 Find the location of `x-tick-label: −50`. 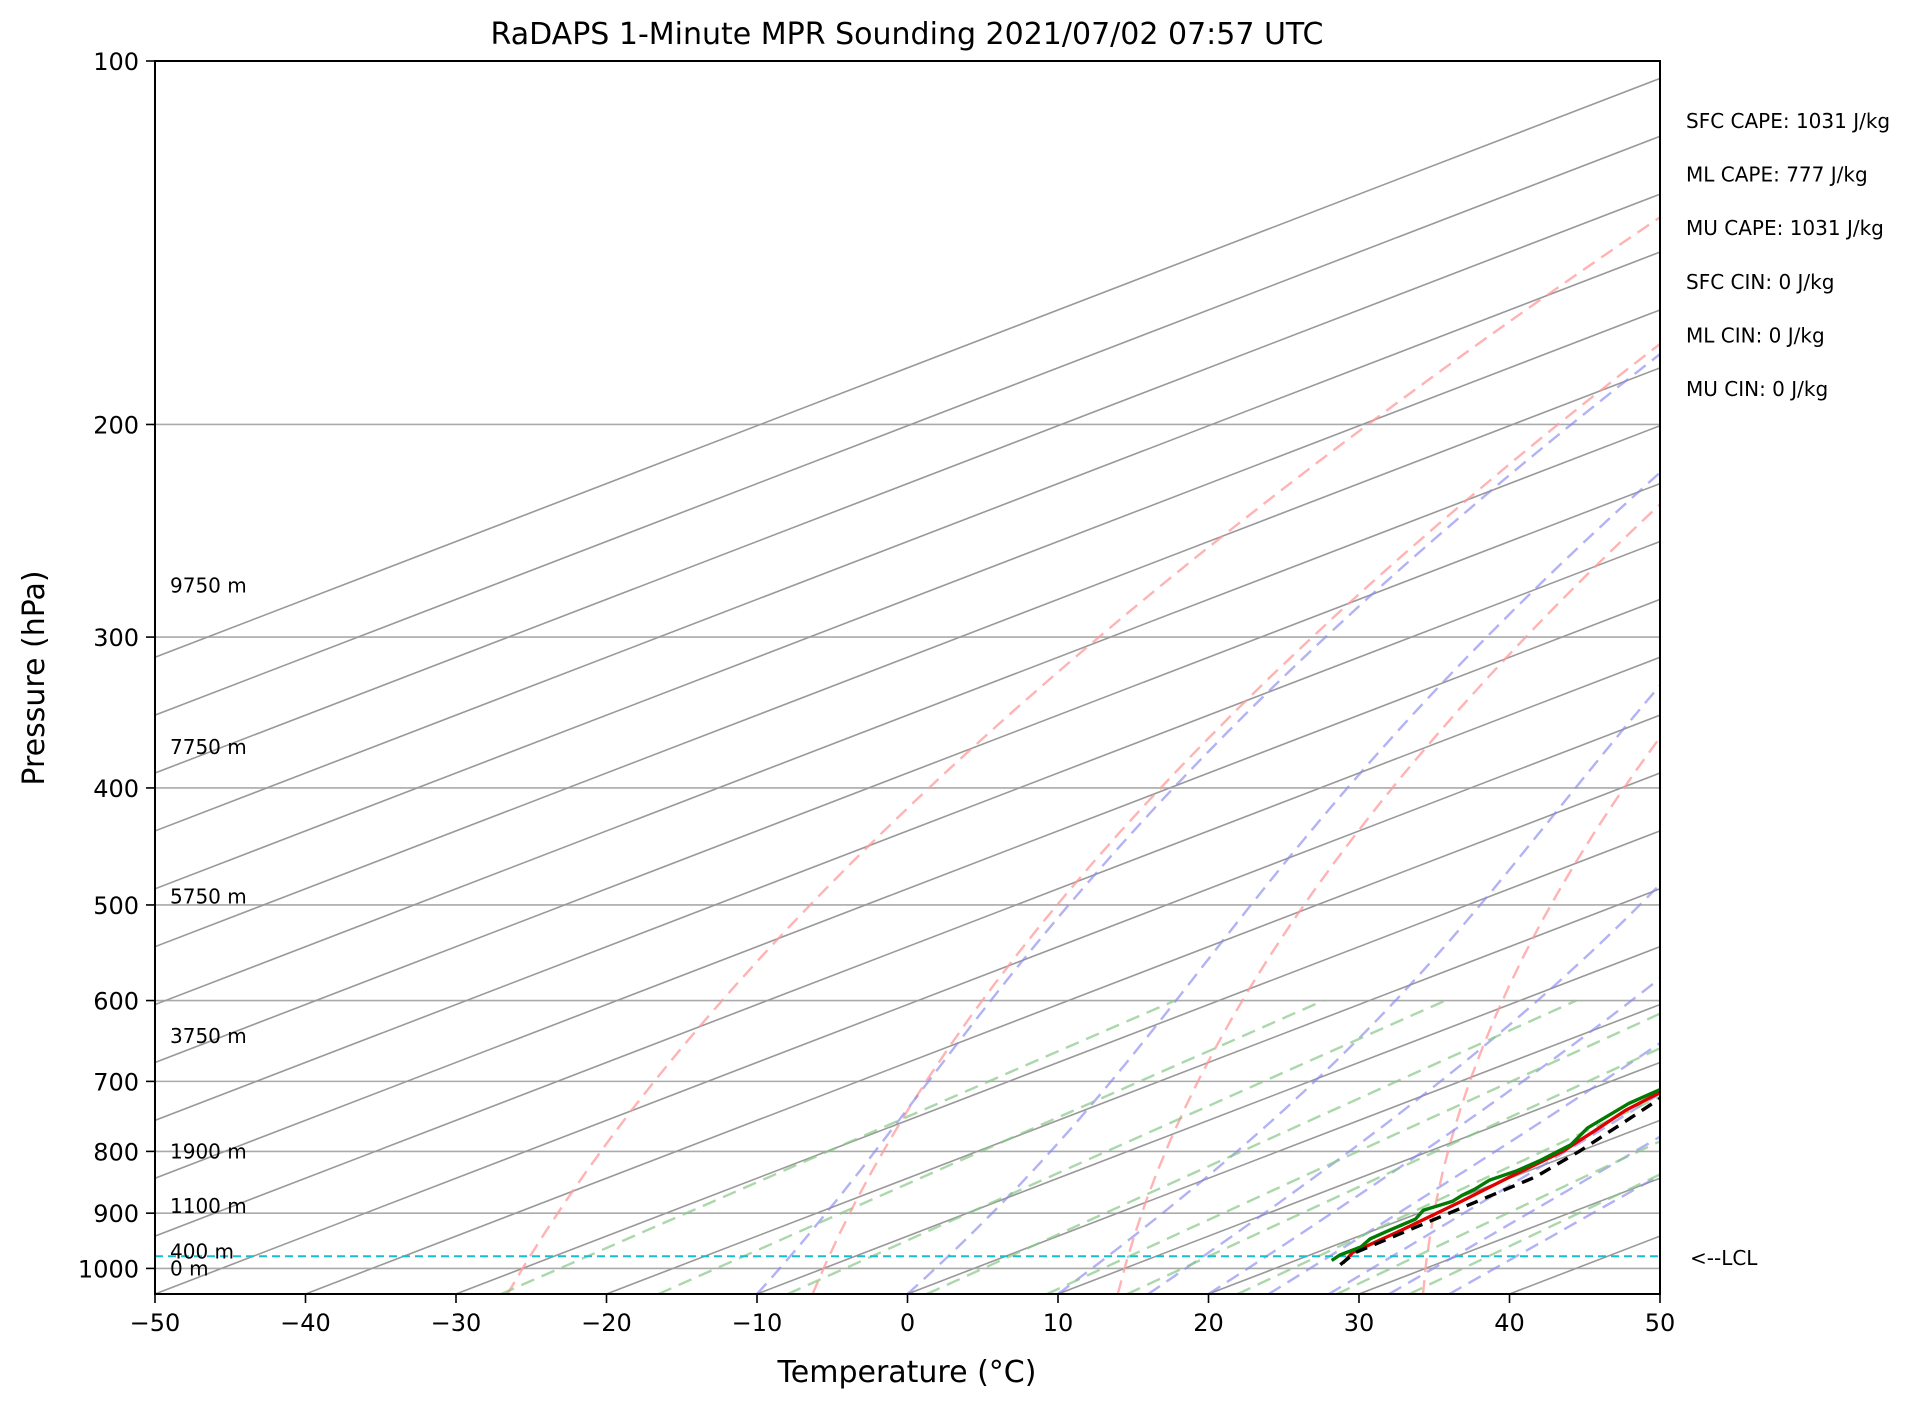

x-tick-label: −50 is located at coordinates (155, 1323).